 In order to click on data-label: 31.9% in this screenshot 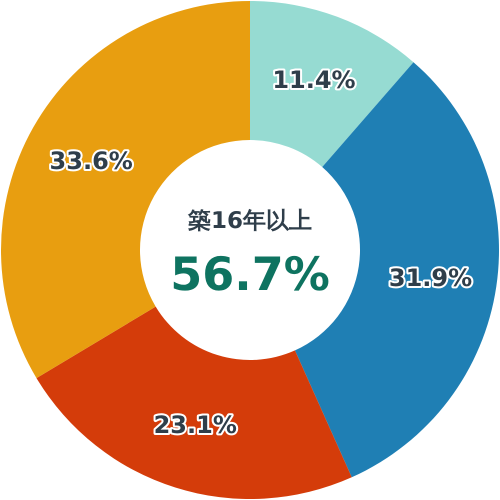, I will do `click(430, 278)`.